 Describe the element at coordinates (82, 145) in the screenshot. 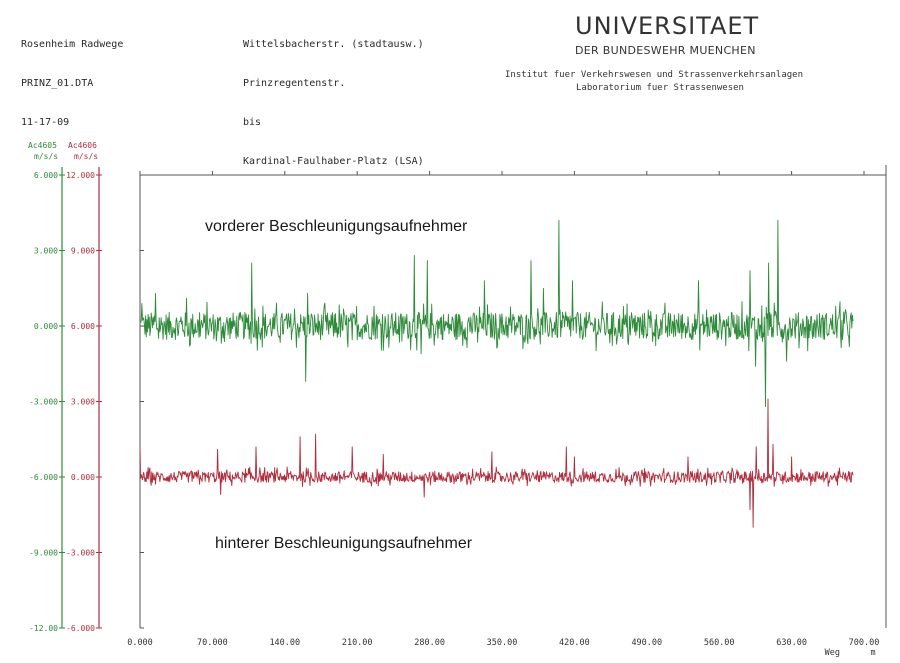

I see `y-axis-name: Ac4606` at that location.